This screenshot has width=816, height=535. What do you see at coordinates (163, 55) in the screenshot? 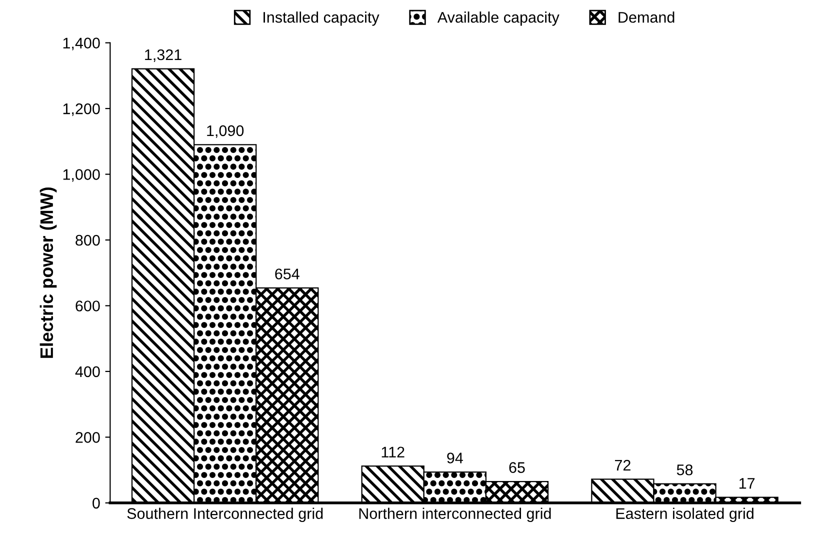
I see `data-label: 1,321` at bounding box center [163, 55].